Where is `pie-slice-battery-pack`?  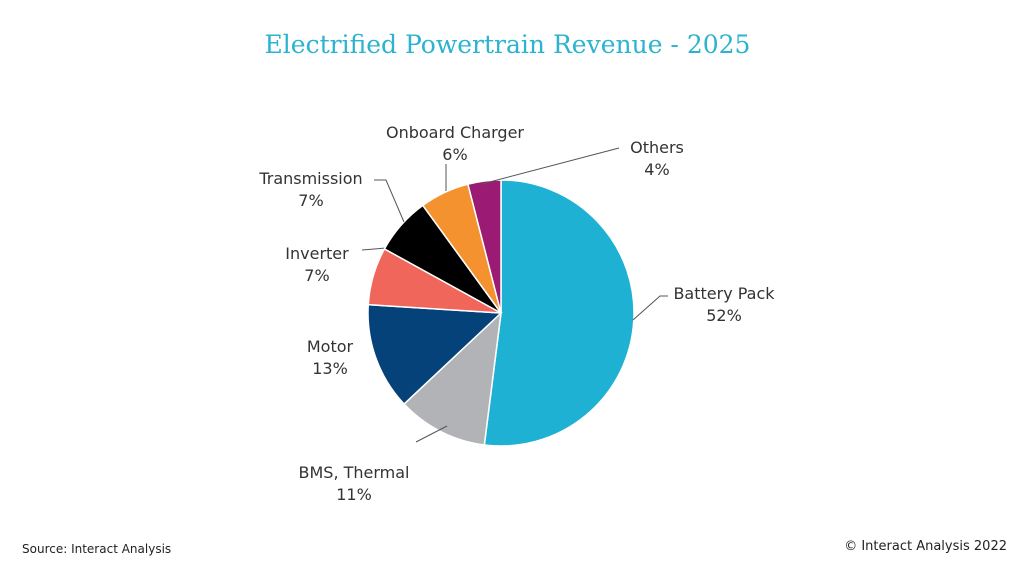
pie-slice-battery-pack is located at coordinates (559, 313).